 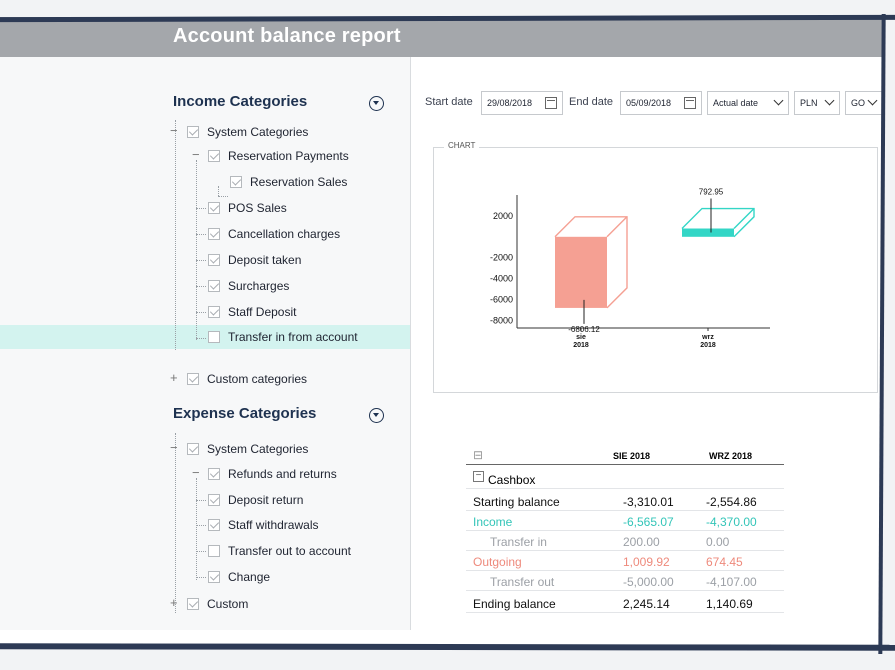 I want to click on group-row: − Cashbox, so click(x=625, y=479).